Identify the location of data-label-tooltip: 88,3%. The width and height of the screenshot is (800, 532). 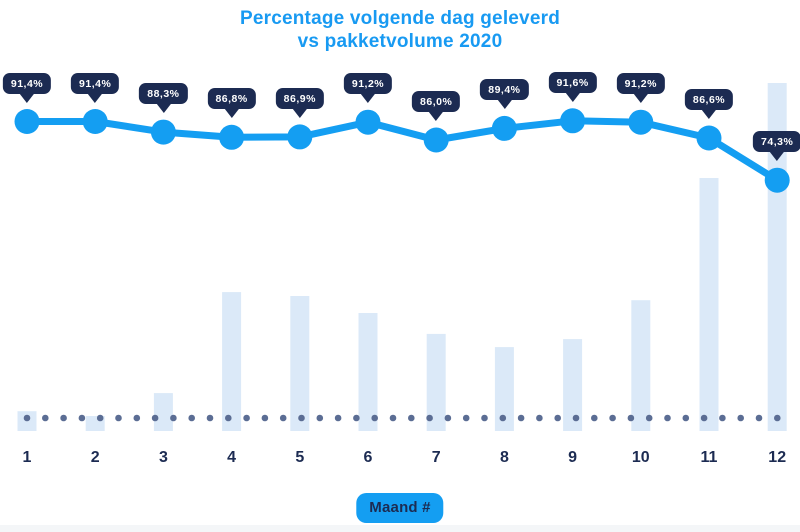
(163, 94).